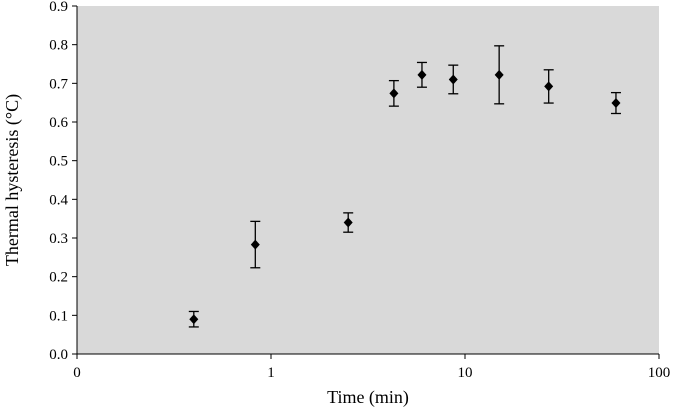  I want to click on y-tick-label: 0.0, so click(58, 355).